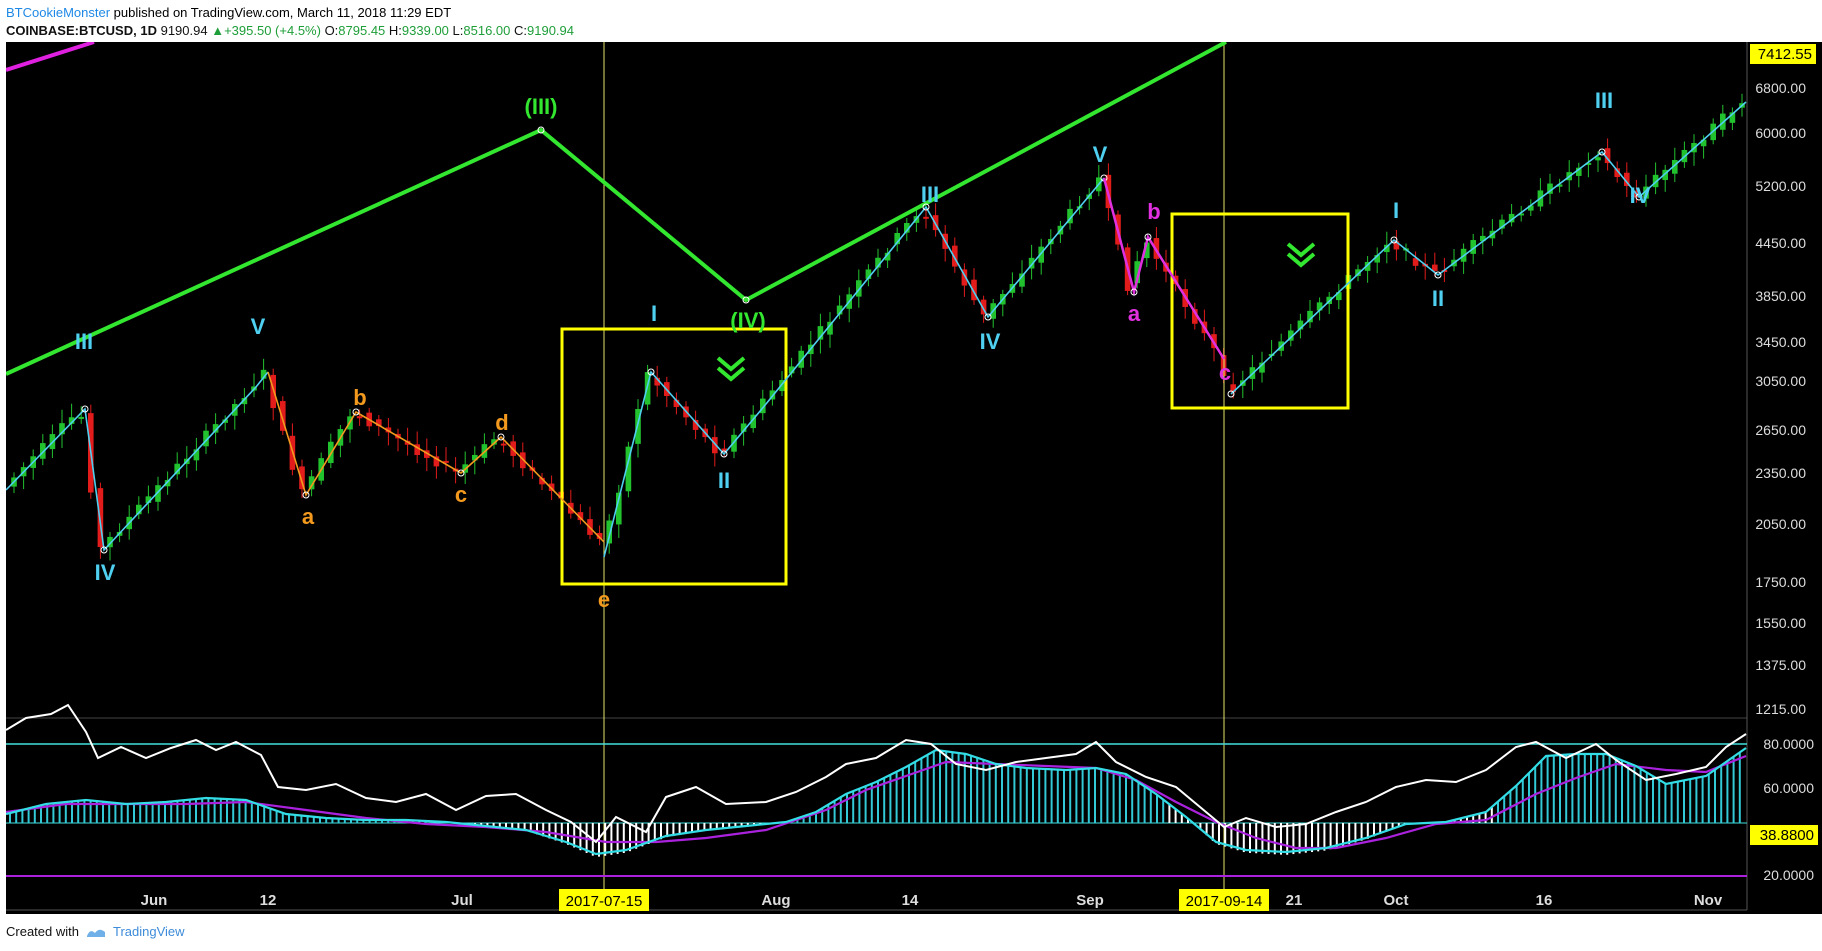  What do you see at coordinates (775, 900) in the screenshot?
I see `date-tick: Aug` at bounding box center [775, 900].